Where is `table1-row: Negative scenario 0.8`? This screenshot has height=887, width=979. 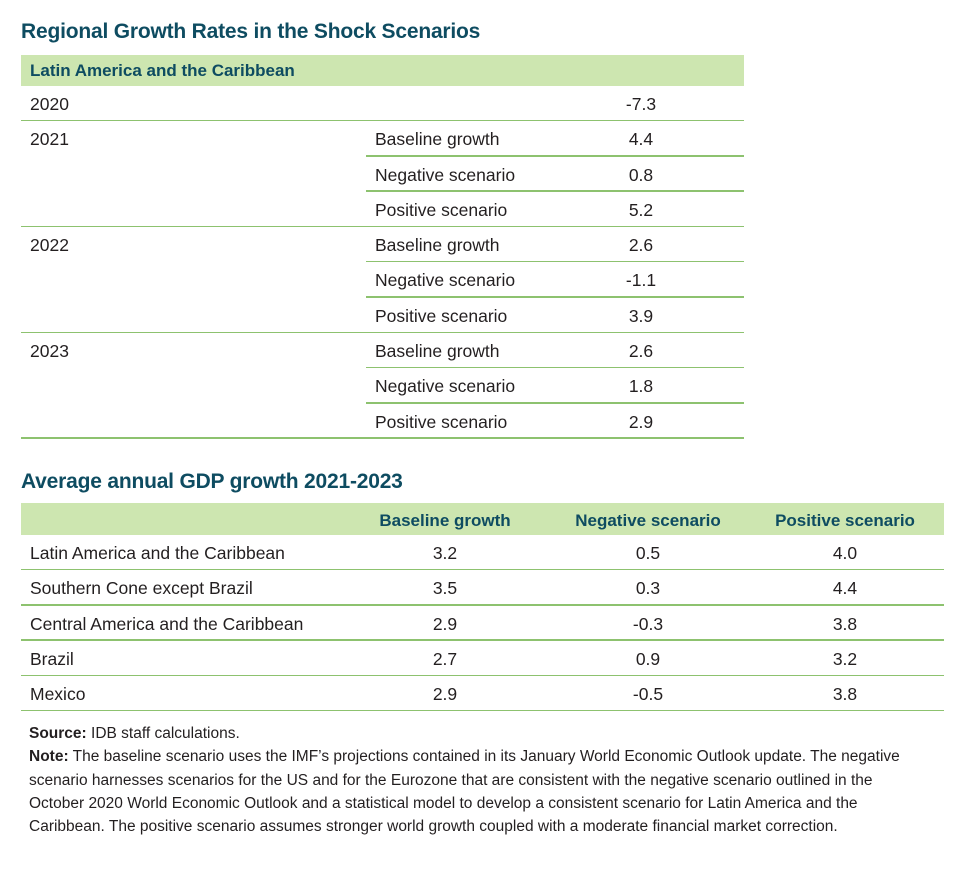 table1-row: Negative scenario 0.8 is located at coordinates (382, 174).